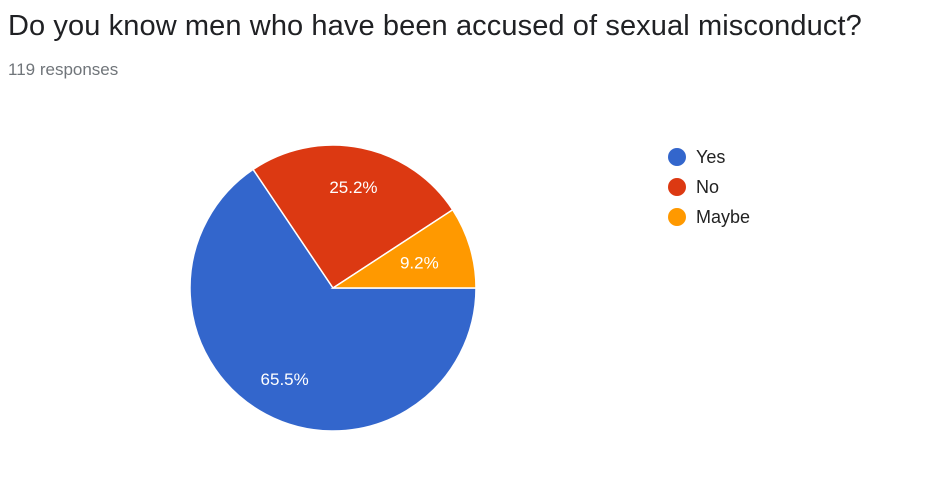  Describe the element at coordinates (353, 187) in the screenshot. I see `slice-label-no: 25.2%` at that location.